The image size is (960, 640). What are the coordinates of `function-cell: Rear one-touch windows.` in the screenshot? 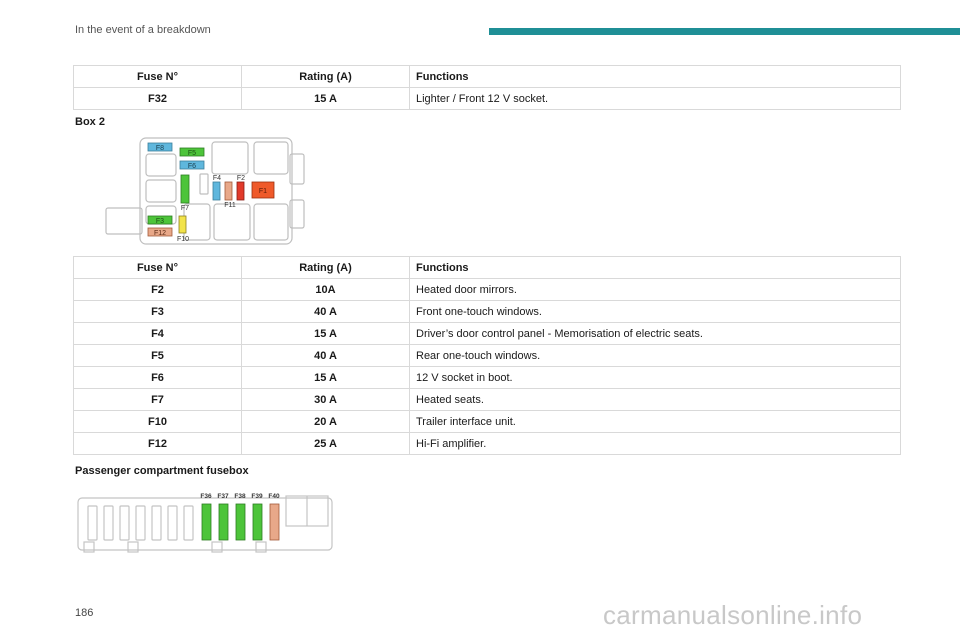 It's located at (655, 355).